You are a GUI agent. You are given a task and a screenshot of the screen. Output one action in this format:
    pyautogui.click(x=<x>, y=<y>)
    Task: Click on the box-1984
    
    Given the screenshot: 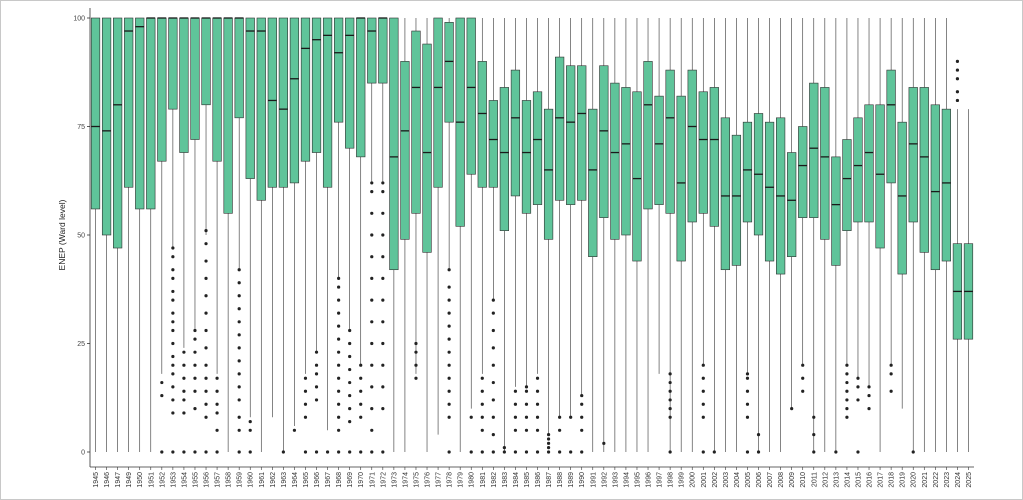 What is the action you would take?
    pyautogui.click(x=515, y=202)
    